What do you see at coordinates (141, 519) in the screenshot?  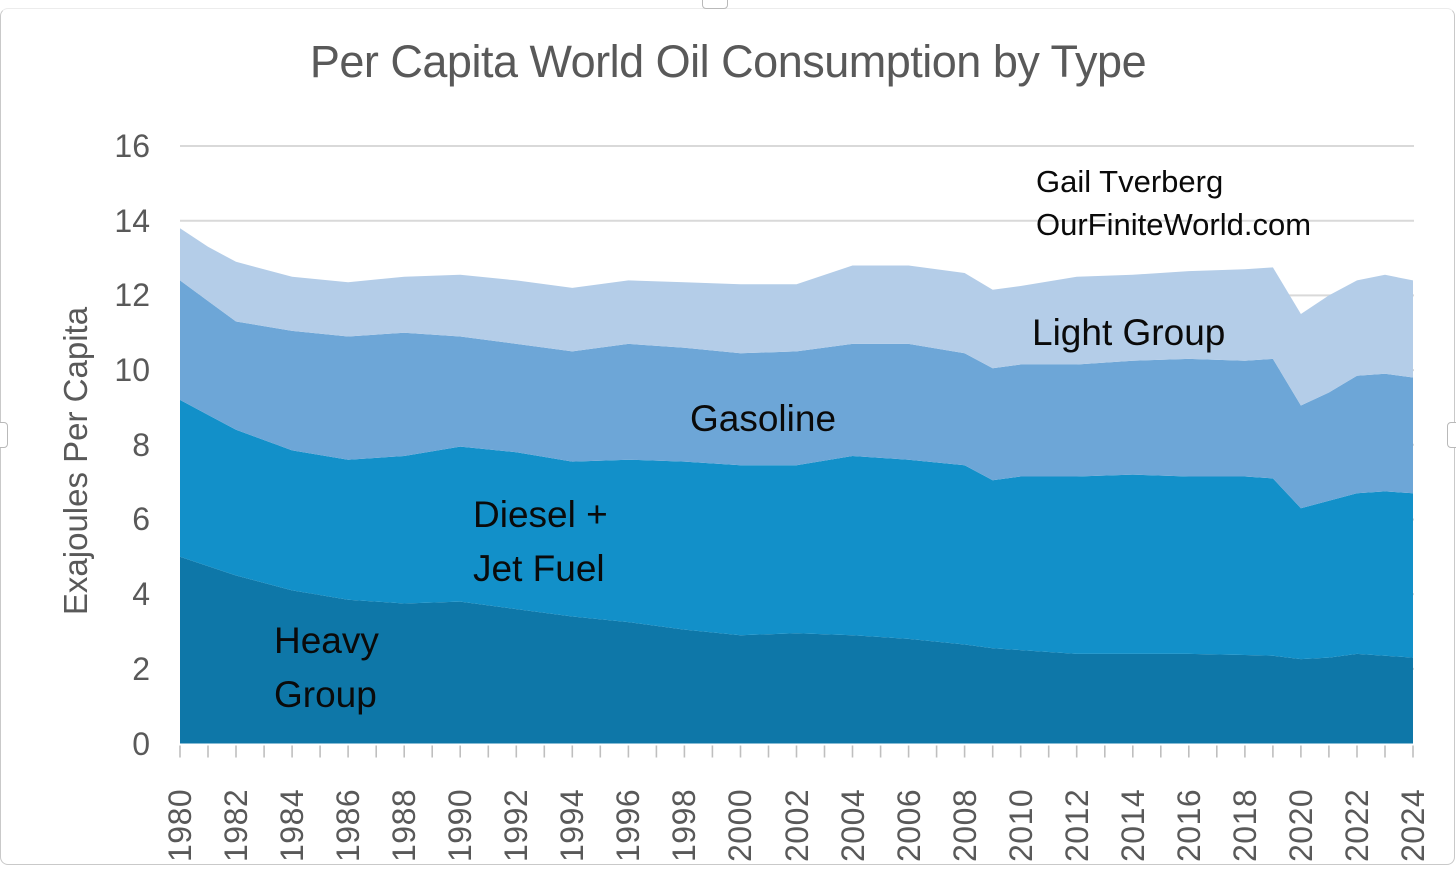 I see `y-tick-6: 6` at bounding box center [141, 519].